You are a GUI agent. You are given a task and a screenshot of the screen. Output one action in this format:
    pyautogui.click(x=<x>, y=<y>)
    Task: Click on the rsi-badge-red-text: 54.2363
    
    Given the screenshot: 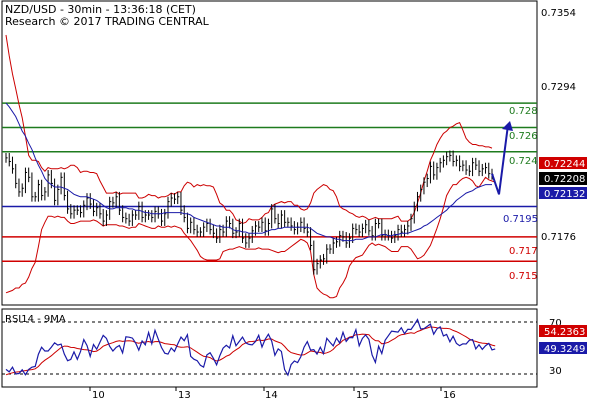 What is the action you would take?
    pyautogui.click(x=564, y=332)
    